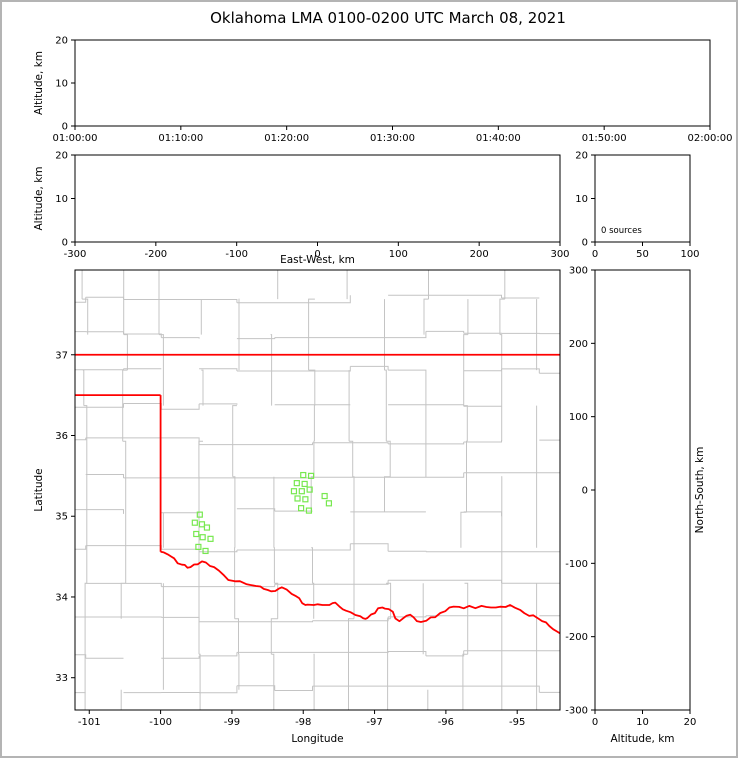 The width and height of the screenshot is (738, 758). What do you see at coordinates (498, 138) in the screenshot?
I see `x-tick-label: 01:40:00` at bounding box center [498, 138].